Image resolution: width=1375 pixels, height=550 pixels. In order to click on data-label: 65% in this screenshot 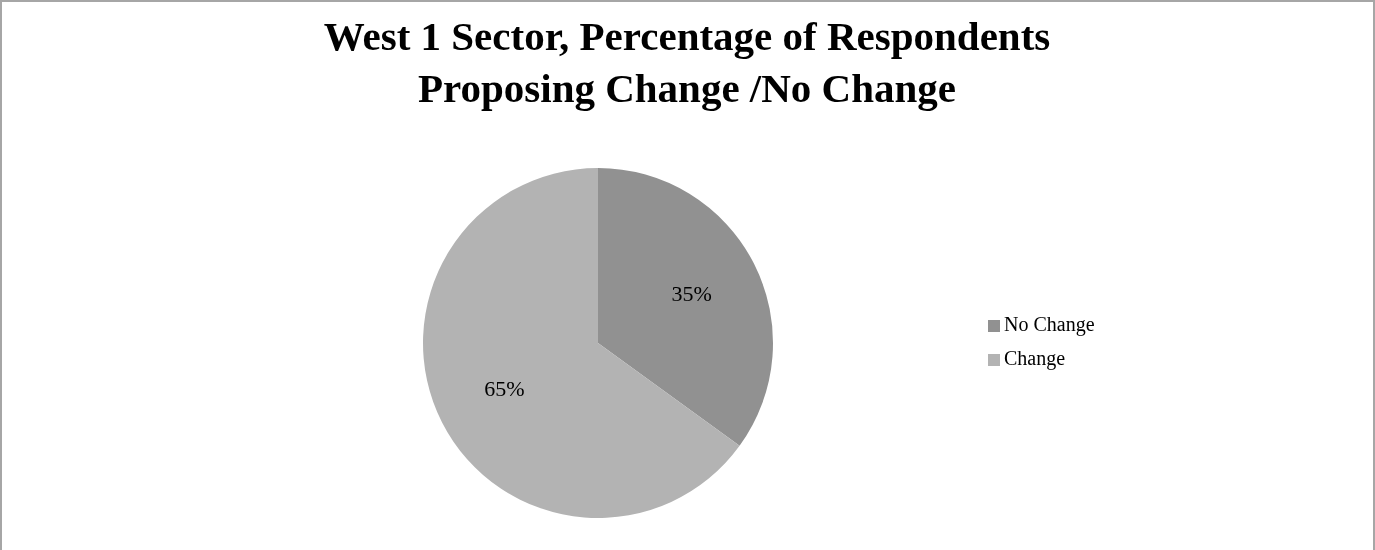, I will do `click(504, 389)`.